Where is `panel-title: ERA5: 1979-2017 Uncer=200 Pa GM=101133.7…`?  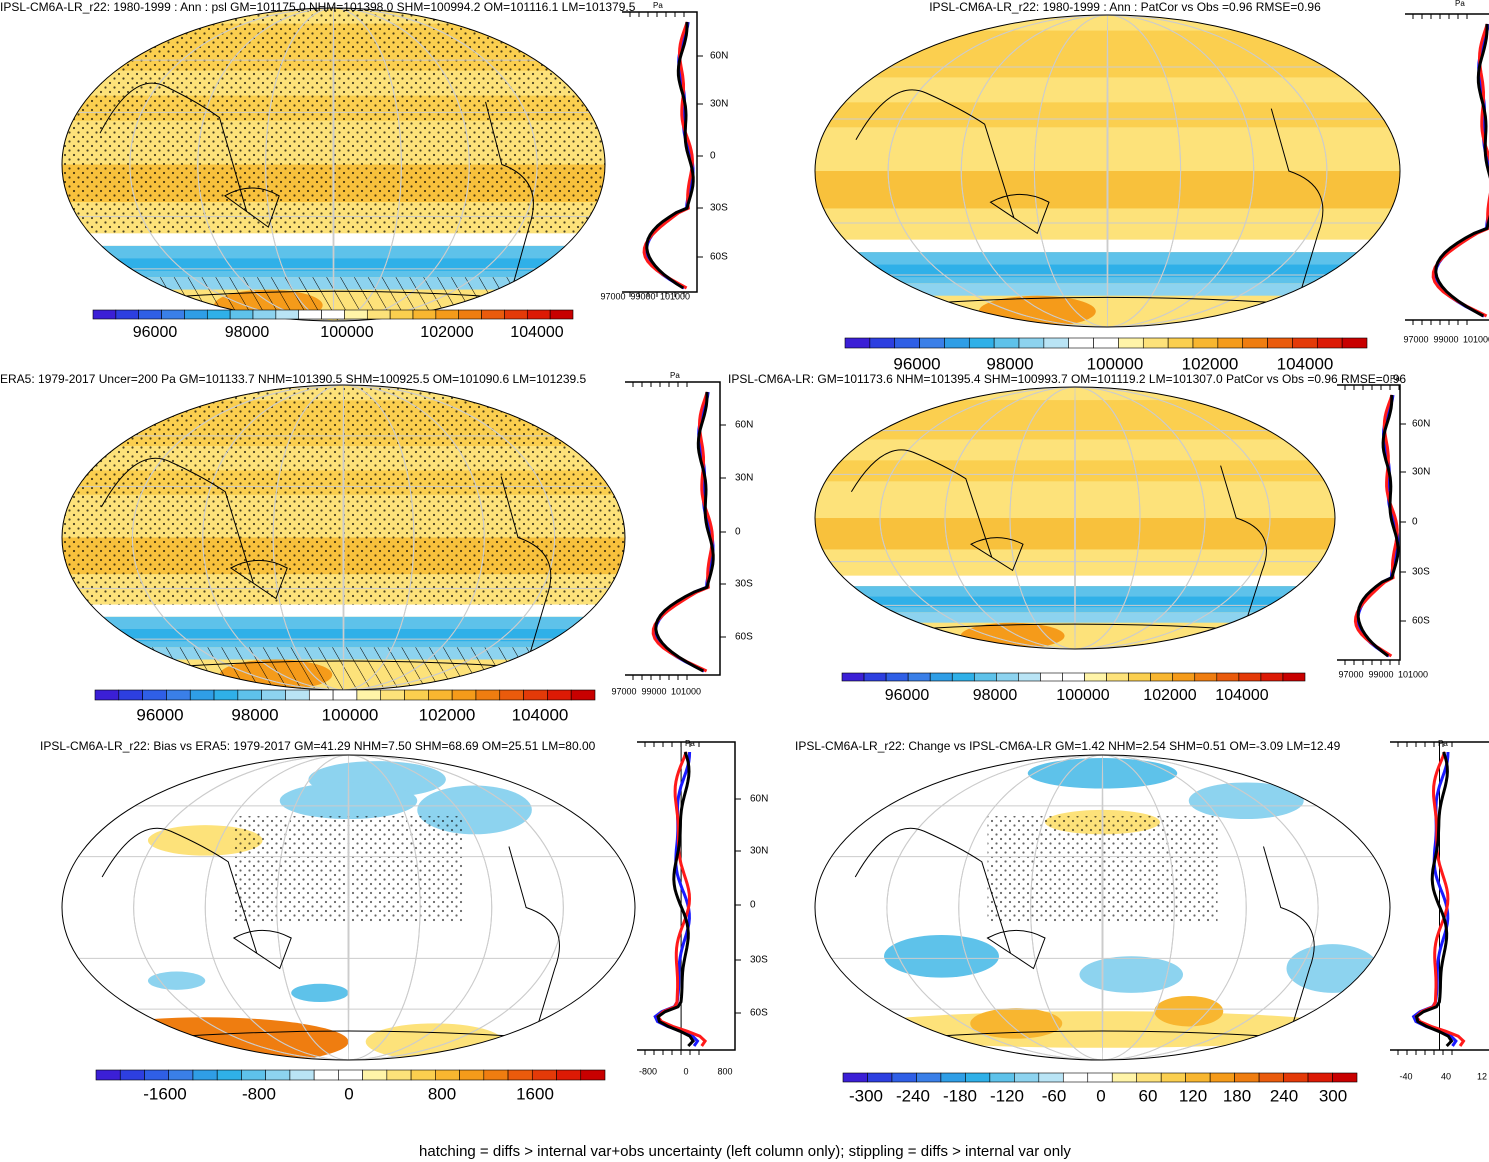
panel-title: ERA5: 1979-2017 Uncer=200 Pa GM=101133.7… is located at coordinates (293, 379).